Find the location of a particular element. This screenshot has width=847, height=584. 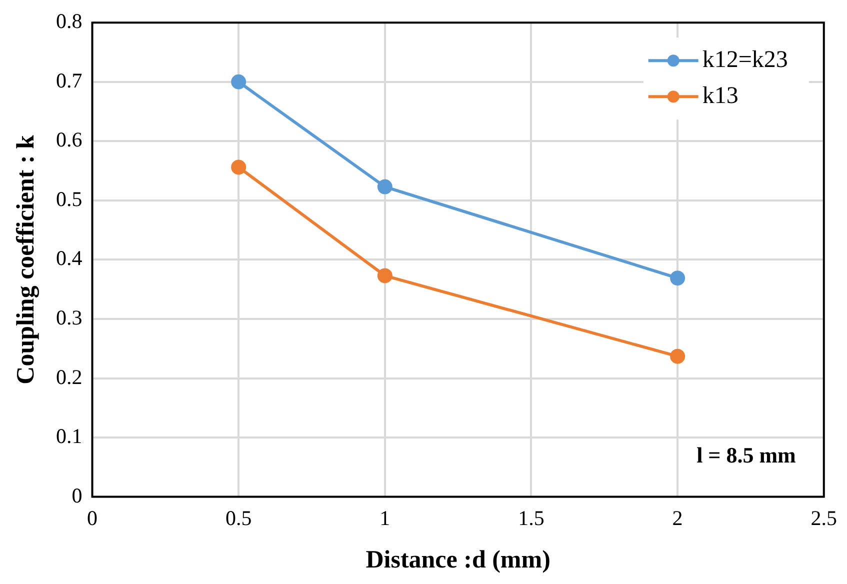

x-tick-label: 1.5 is located at coordinates (531, 518).